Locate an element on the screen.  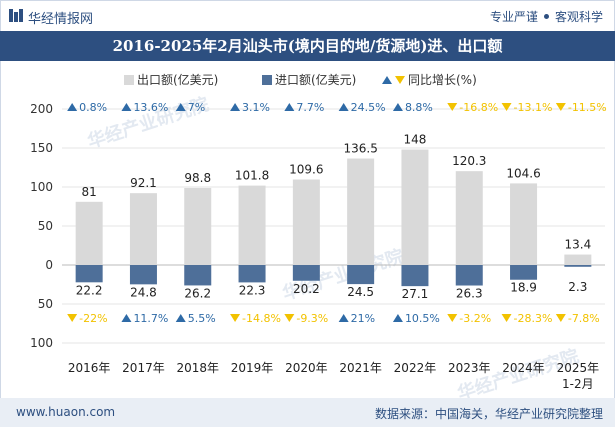
legend-down-triangle-icon is located at coordinates (400, 80).